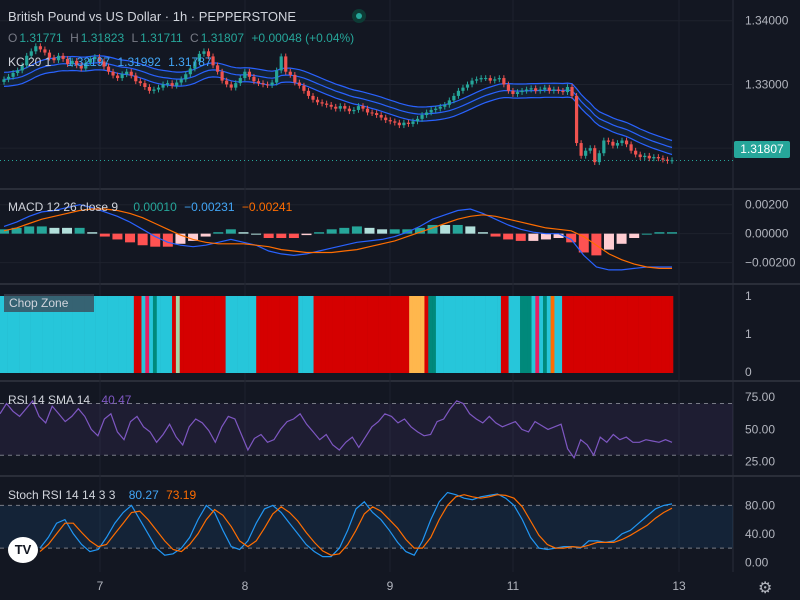 The image size is (800, 600). Describe the element at coordinates (338, 105) in the screenshot. I see `kc-basis-line` at that location.